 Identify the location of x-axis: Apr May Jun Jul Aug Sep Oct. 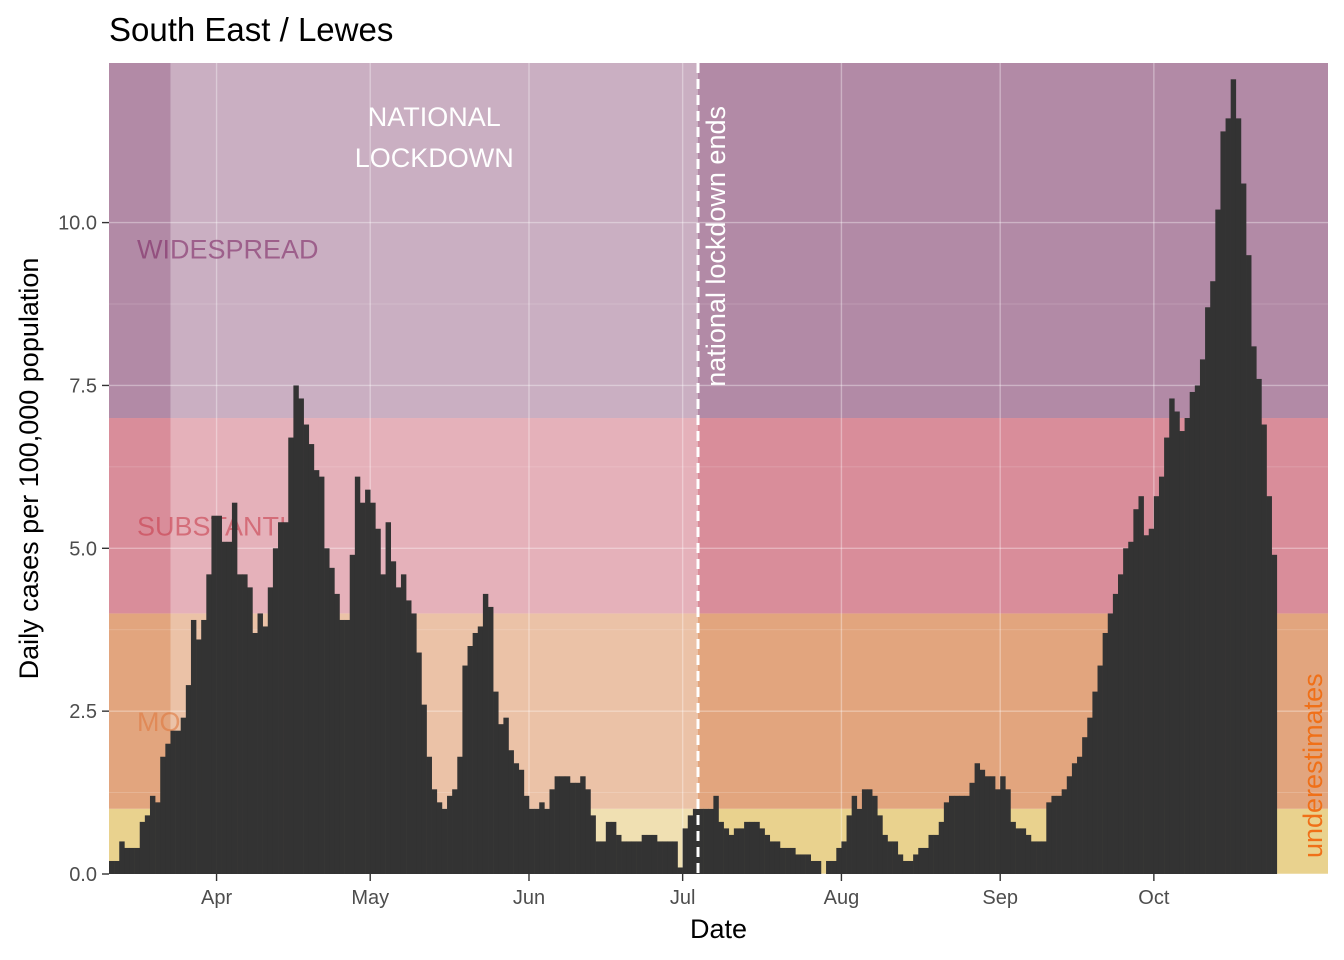
(685, 891).